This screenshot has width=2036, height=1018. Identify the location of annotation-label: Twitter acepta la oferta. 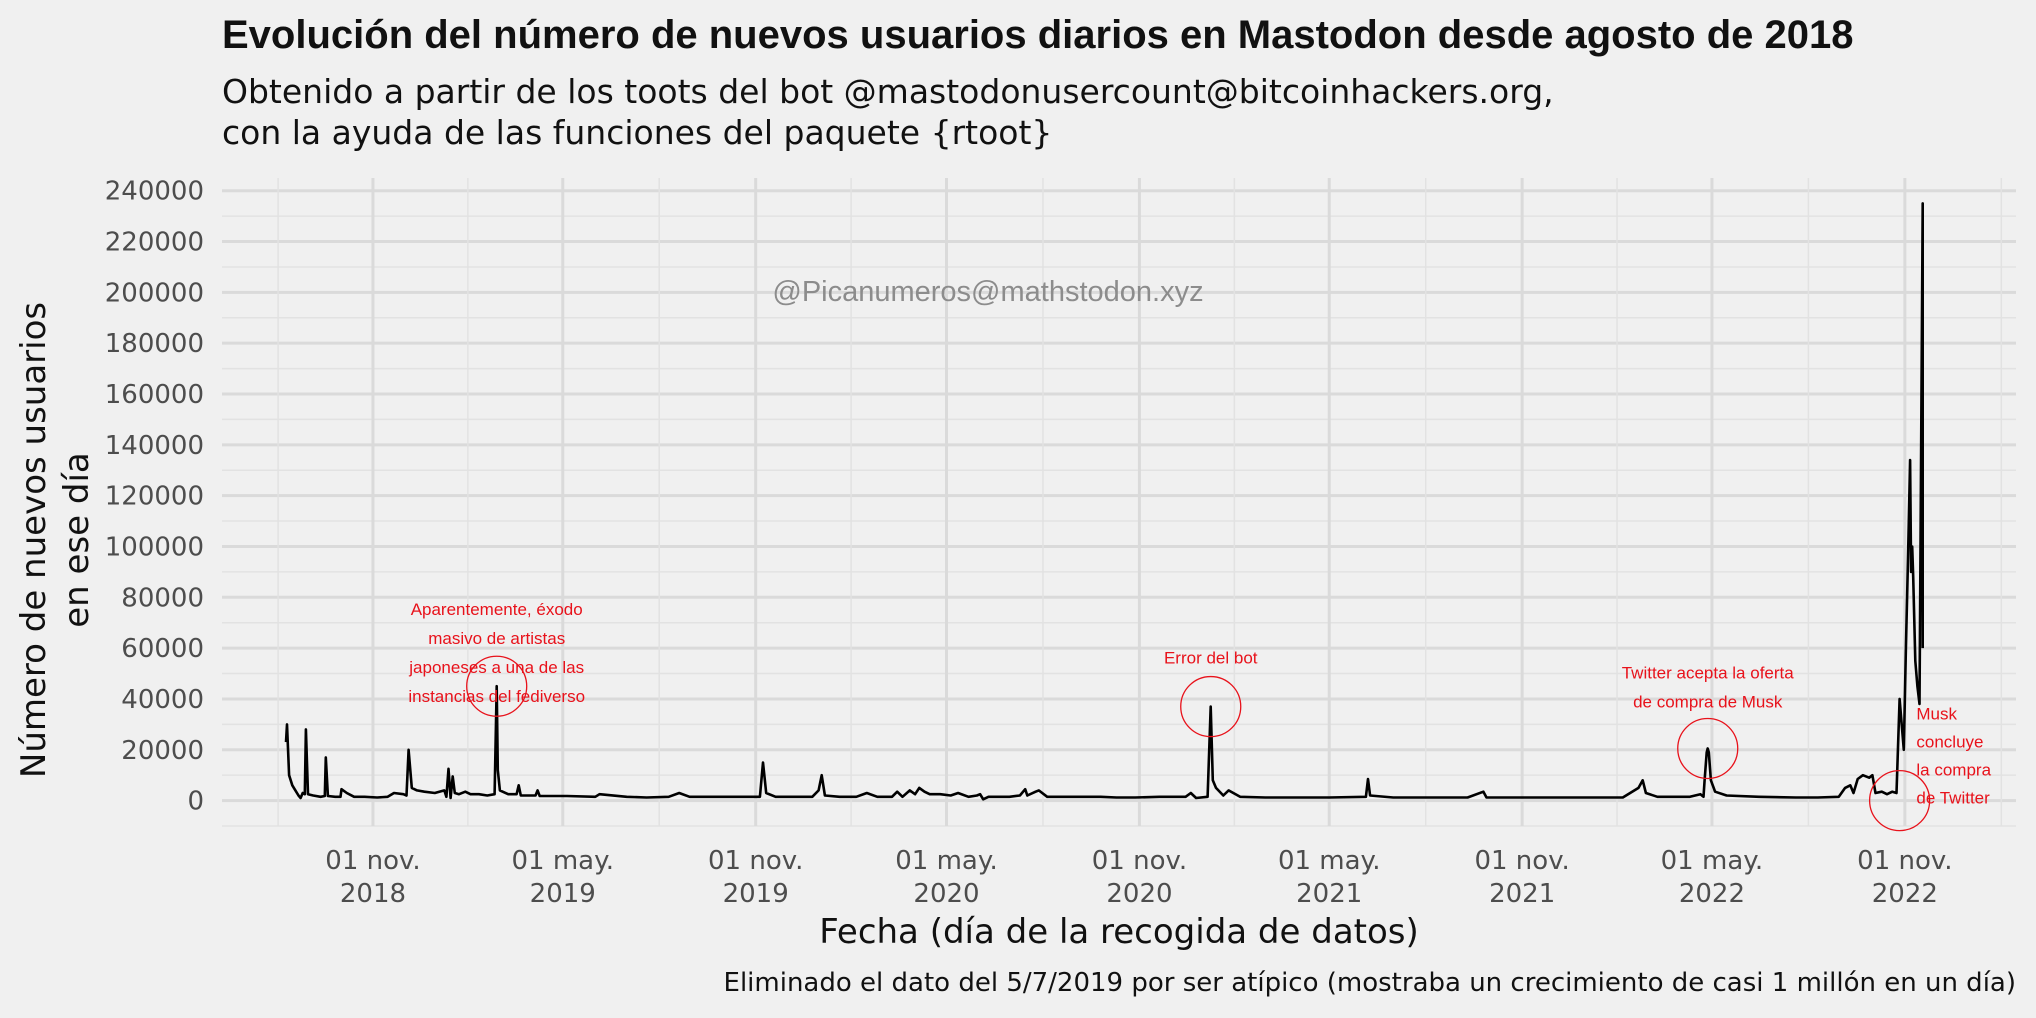
(1708, 673).